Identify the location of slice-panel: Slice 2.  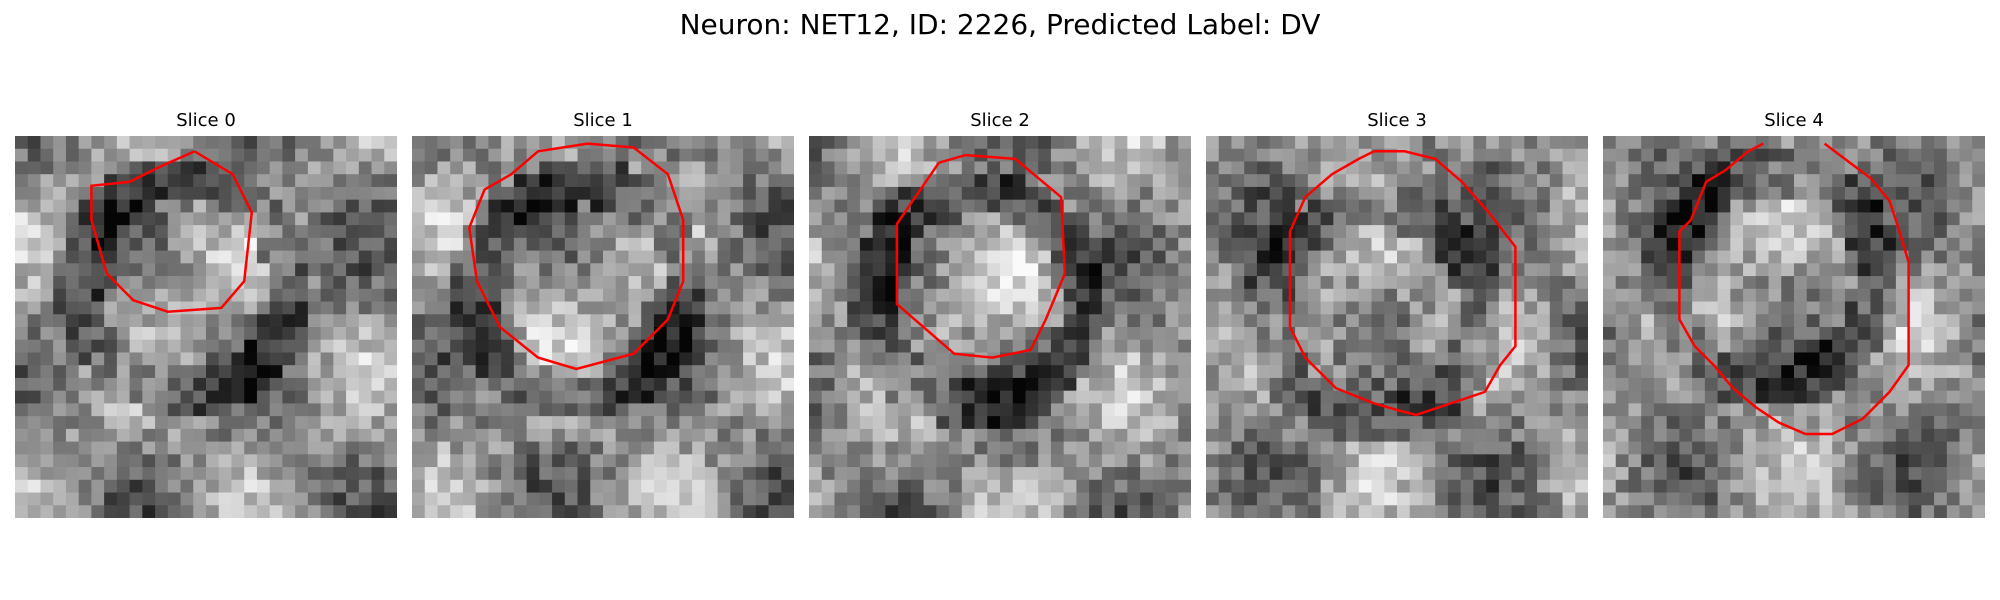
(1000, 314).